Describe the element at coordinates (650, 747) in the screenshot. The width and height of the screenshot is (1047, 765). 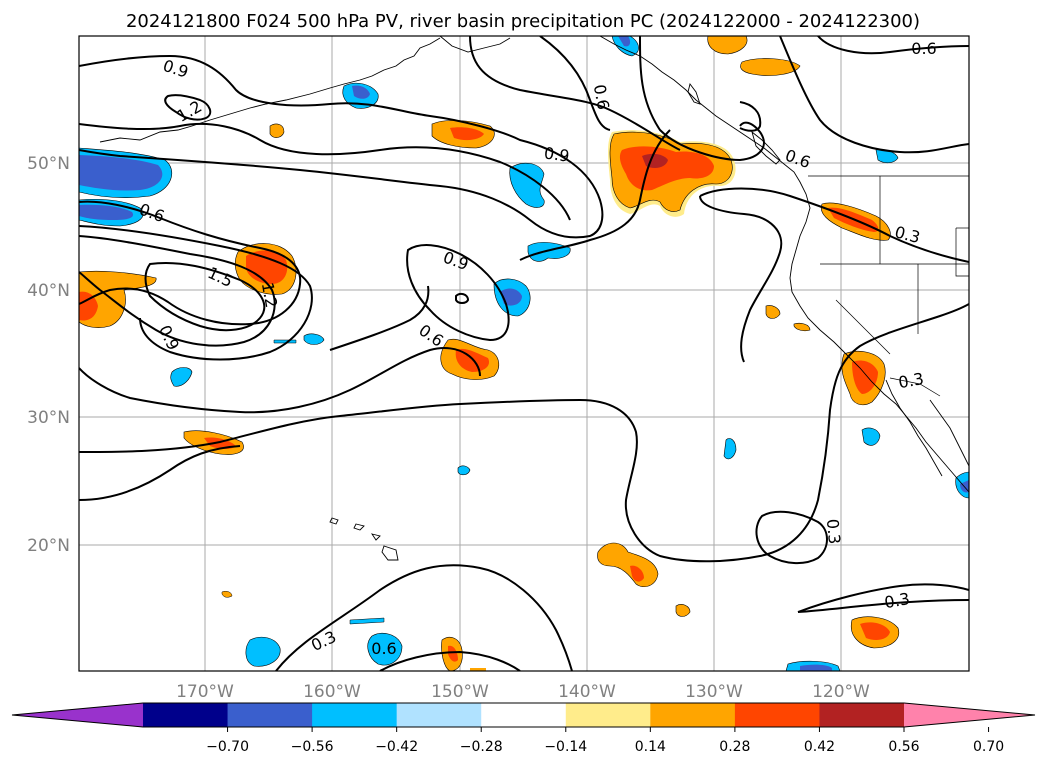
I see `colorbar-tick-label: 0.14` at that location.